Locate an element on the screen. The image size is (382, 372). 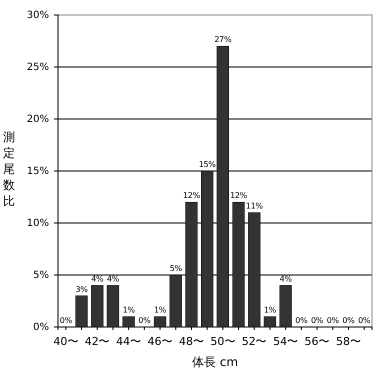
data-label: 3% is located at coordinates (82, 289).